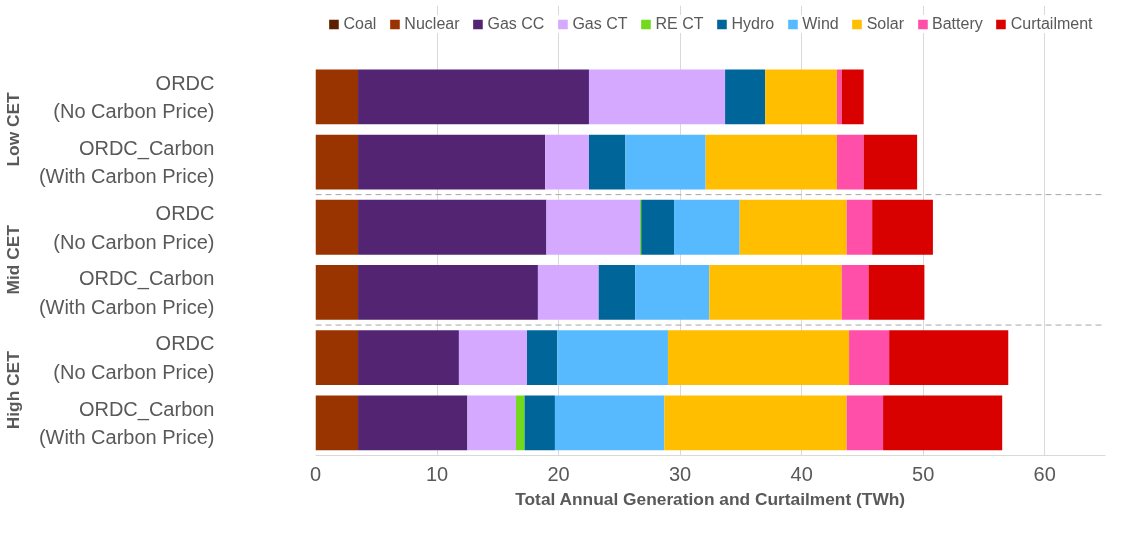 The image size is (1125, 556). What do you see at coordinates (315, 473) in the screenshot?
I see `x-tick-label: 0` at bounding box center [315, 473].